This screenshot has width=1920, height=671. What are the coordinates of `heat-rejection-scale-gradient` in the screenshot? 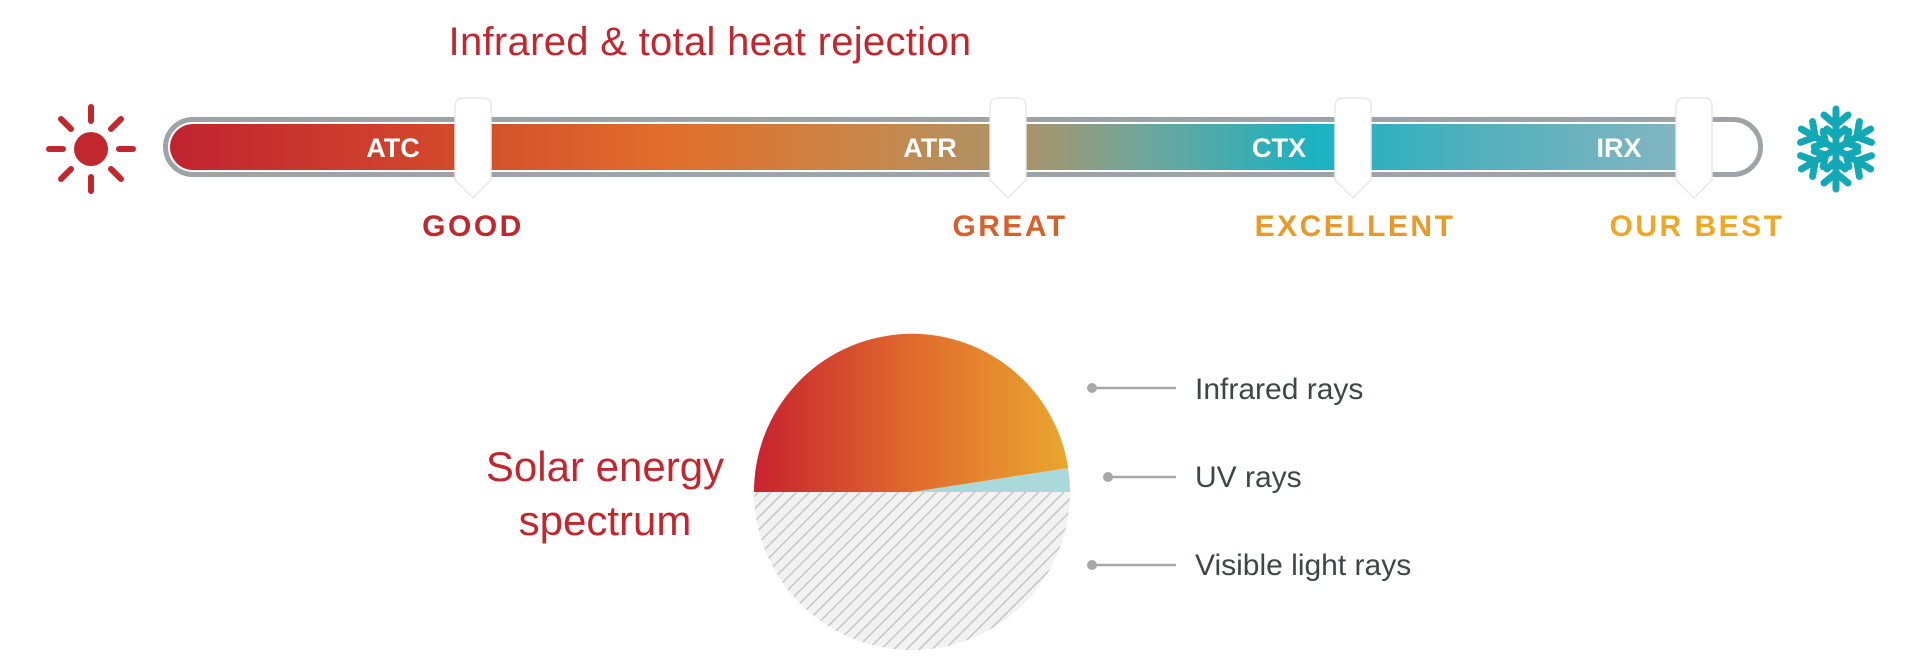 It's located at (932, 147).